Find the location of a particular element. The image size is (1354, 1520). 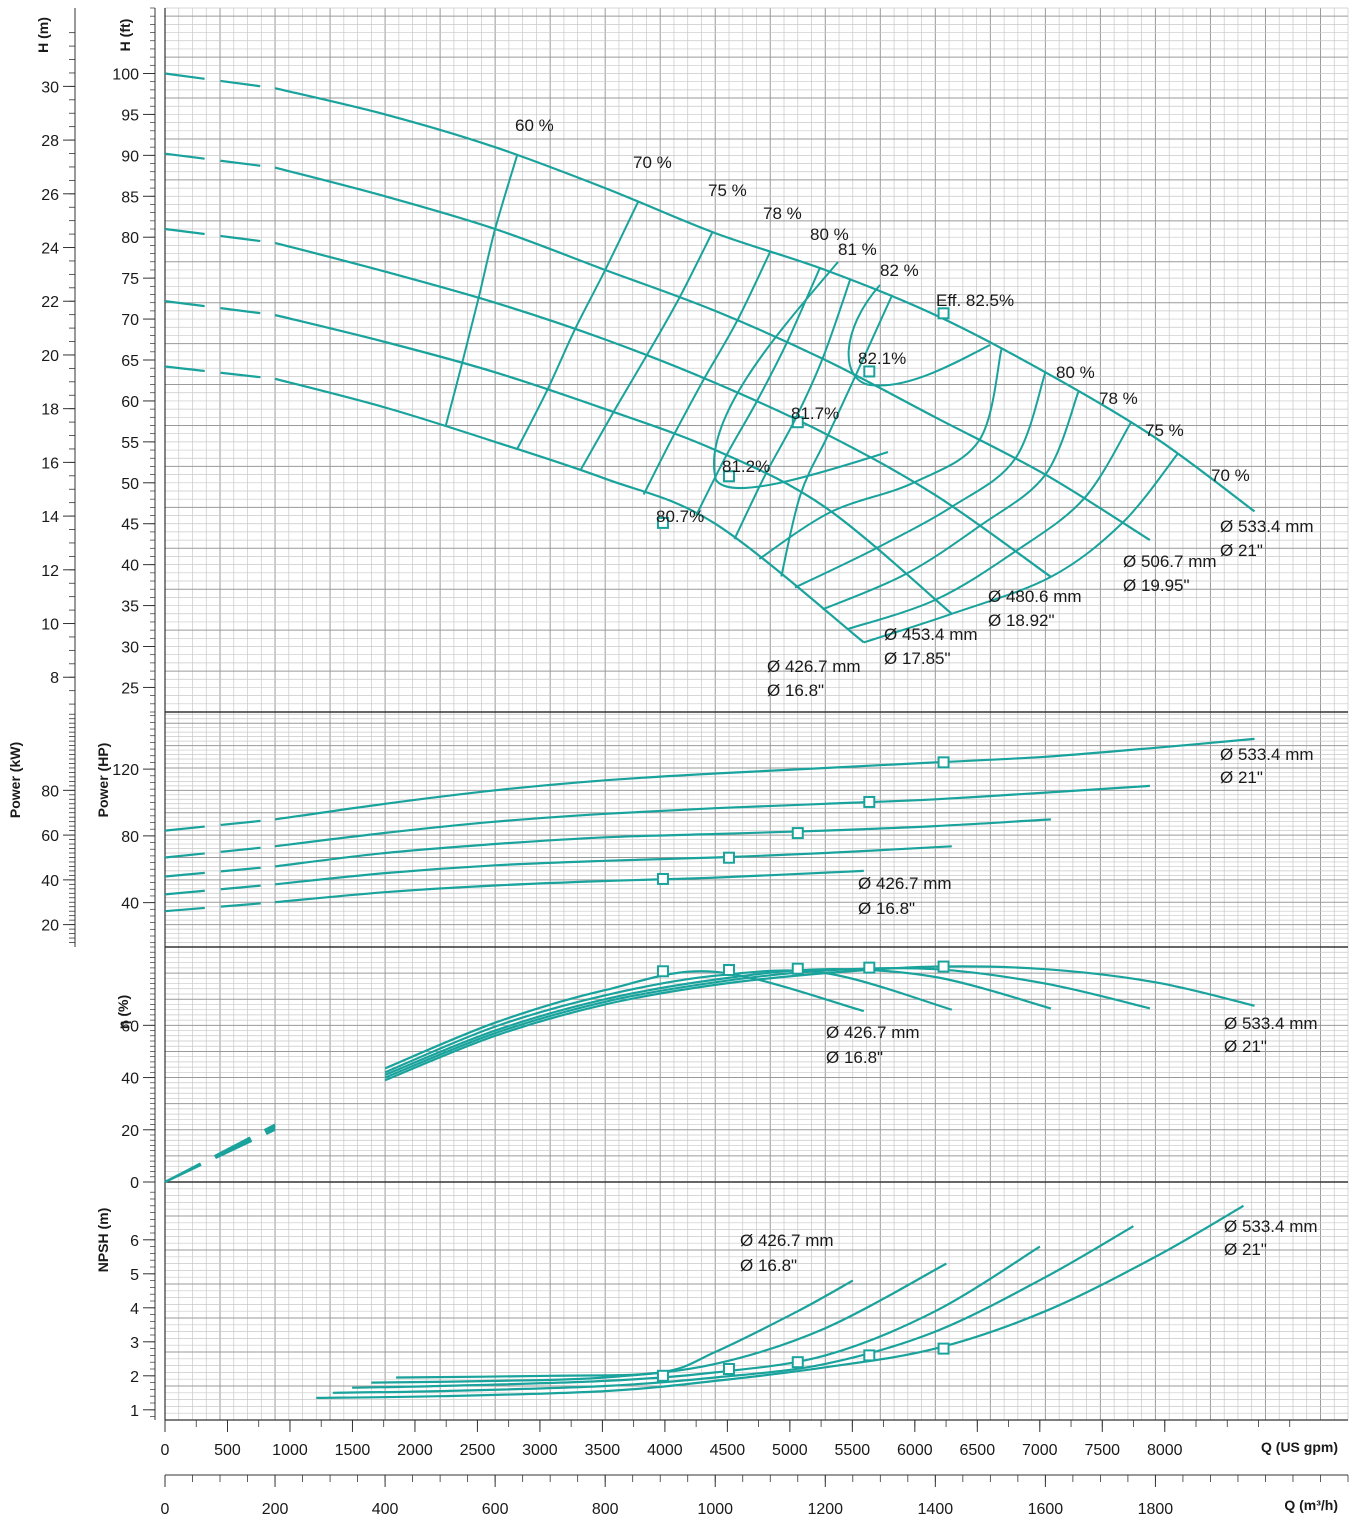

efficiency-label: 82 % is located at coordinates (899, 270).